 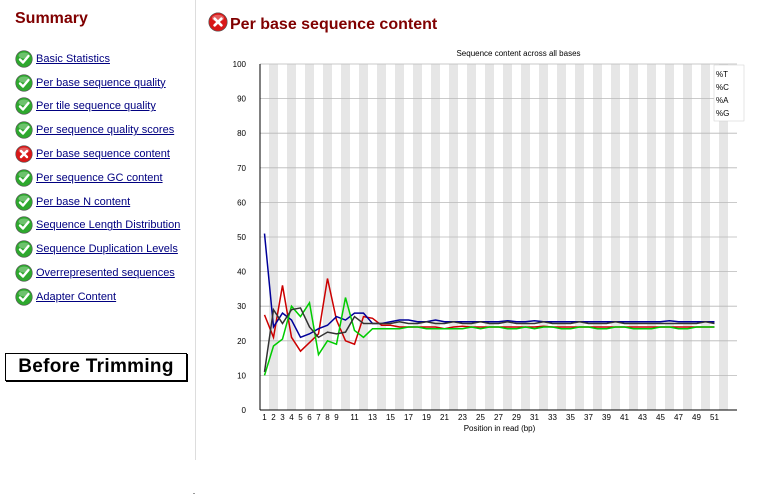 What do you see at coordinates (244, 410) in the screenshot?
I see `y-tick-label: 0` at bounding box center [244, 410].